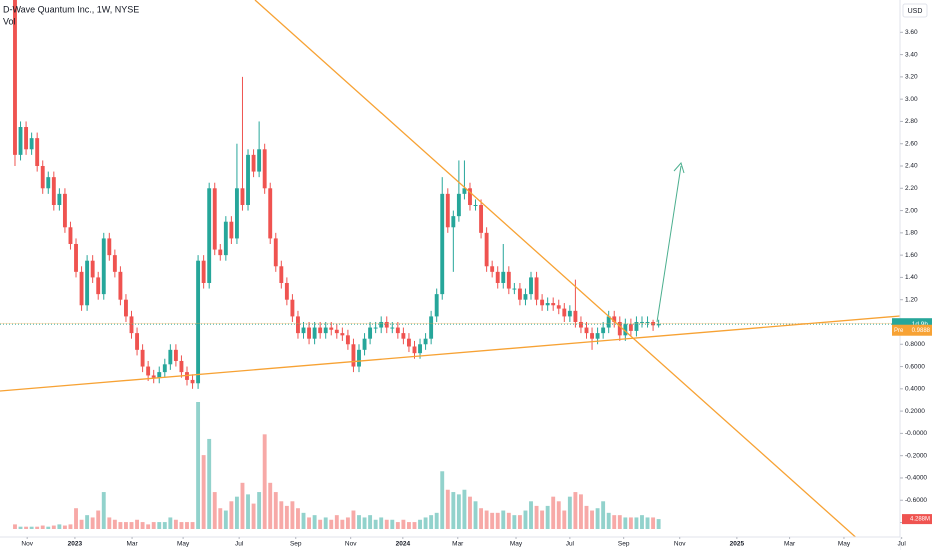 The image size is (932, 550). Describe the element at coordinates (912, 330) in the screenshot. I see `pre-market-box` at that location.